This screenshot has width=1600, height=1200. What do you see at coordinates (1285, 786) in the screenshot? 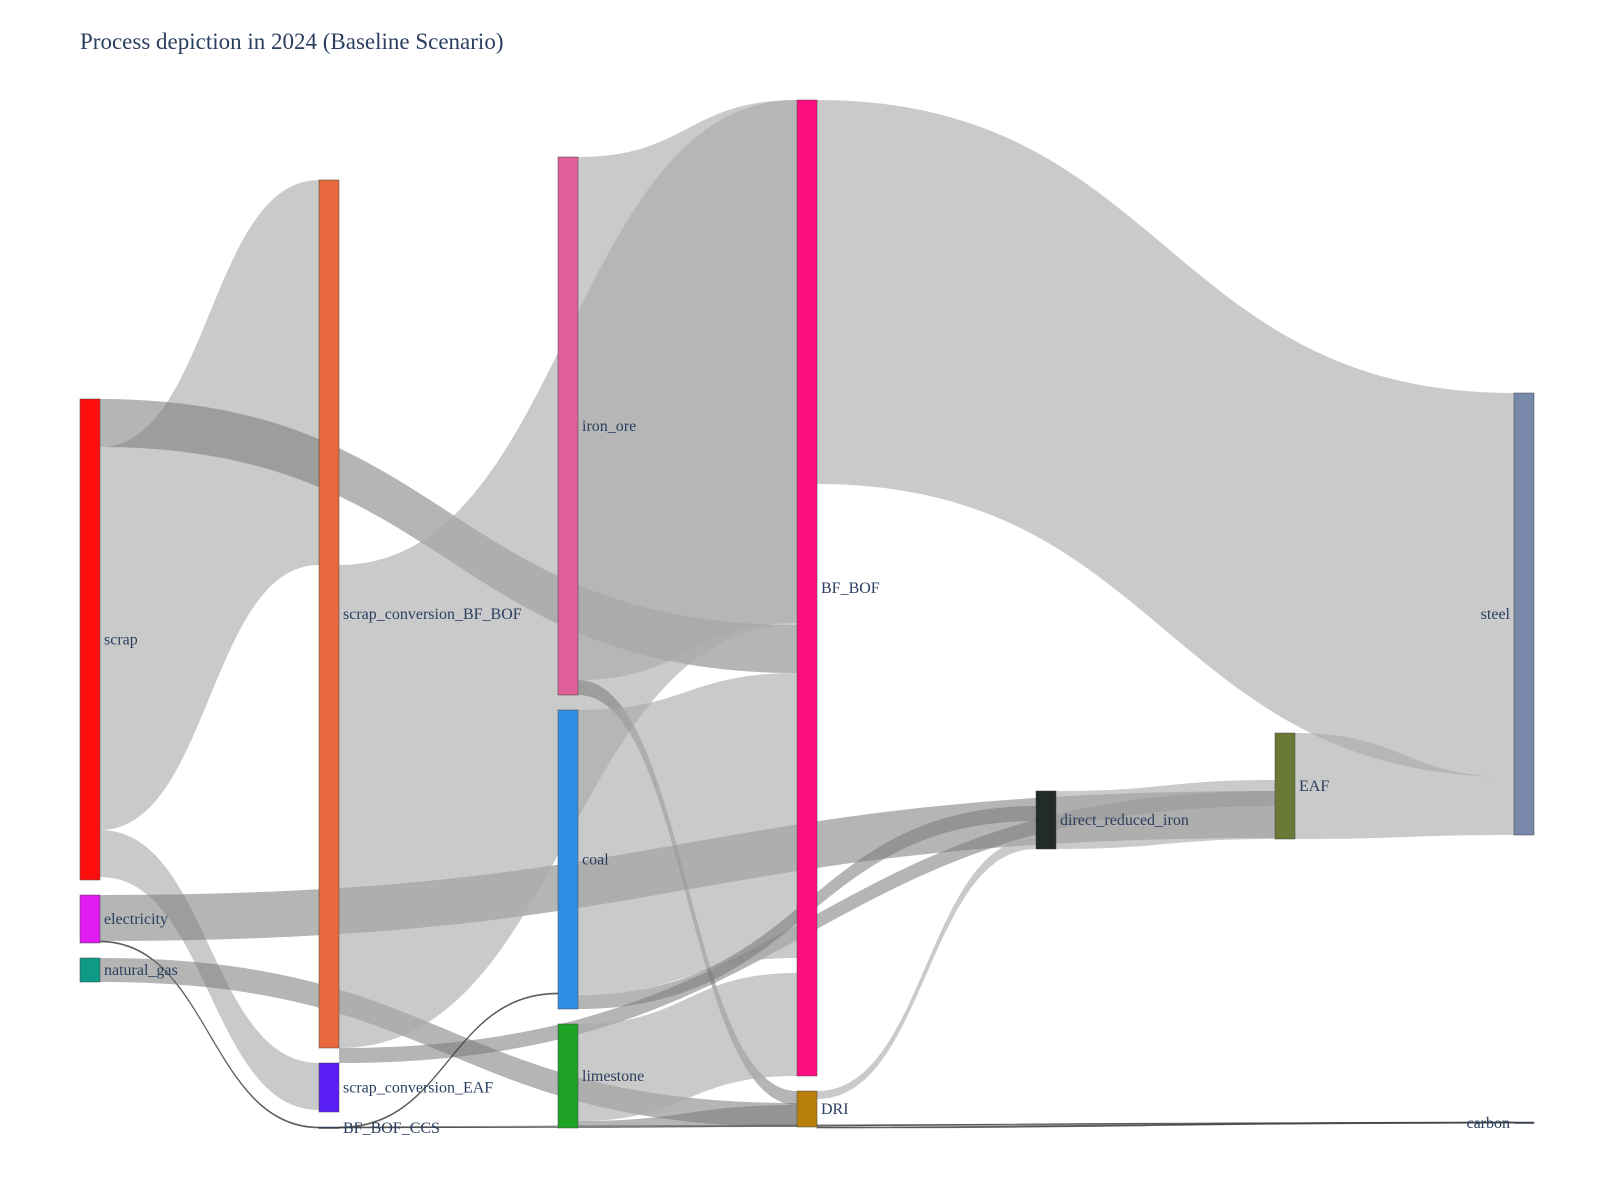
I see `node-EAF` at bounding box center [1285, 786].